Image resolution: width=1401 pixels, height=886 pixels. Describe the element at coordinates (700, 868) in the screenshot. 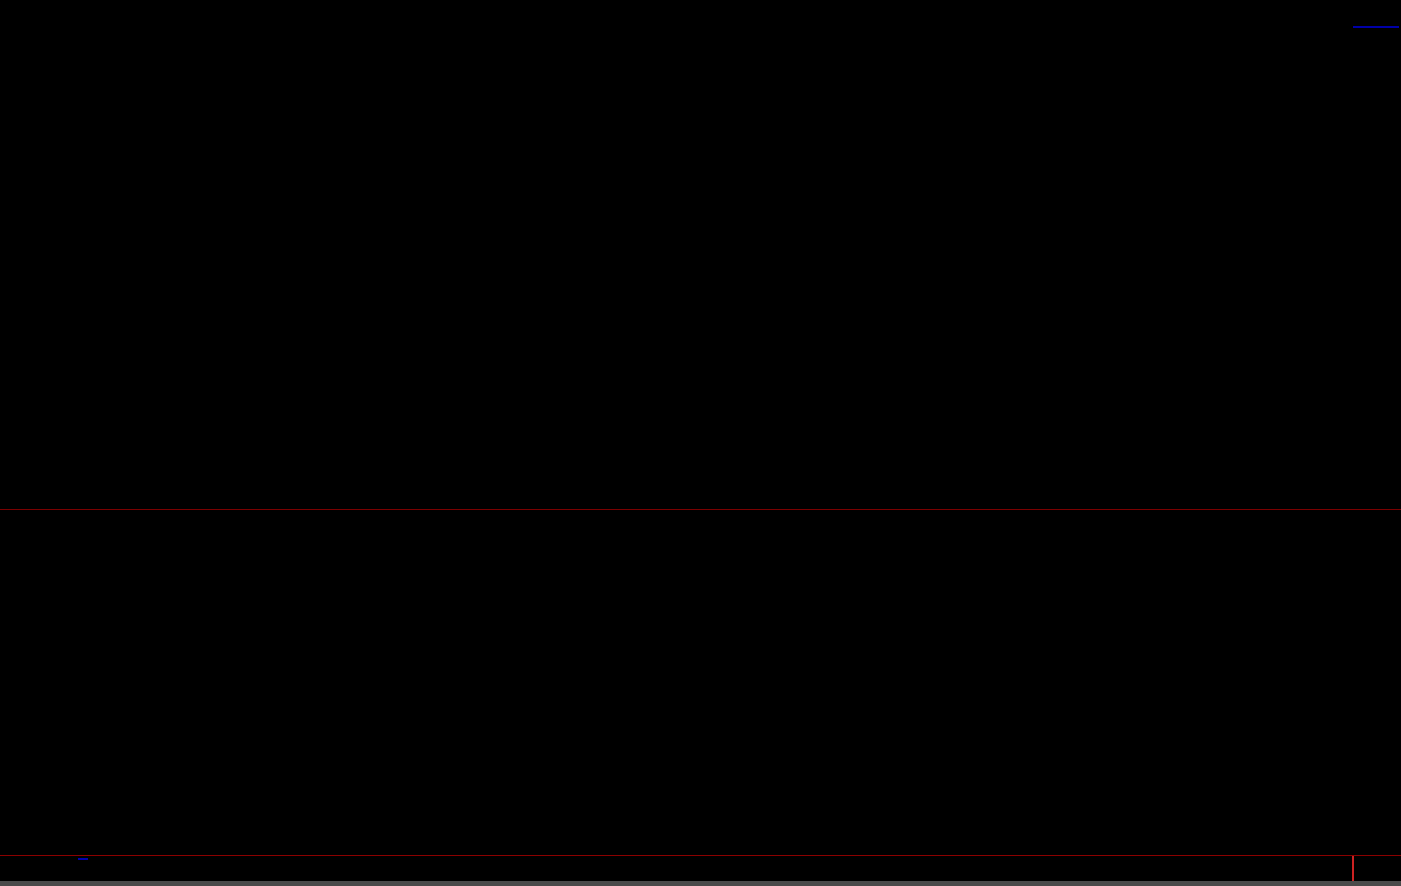

I see `time-axis-bar` at that location.